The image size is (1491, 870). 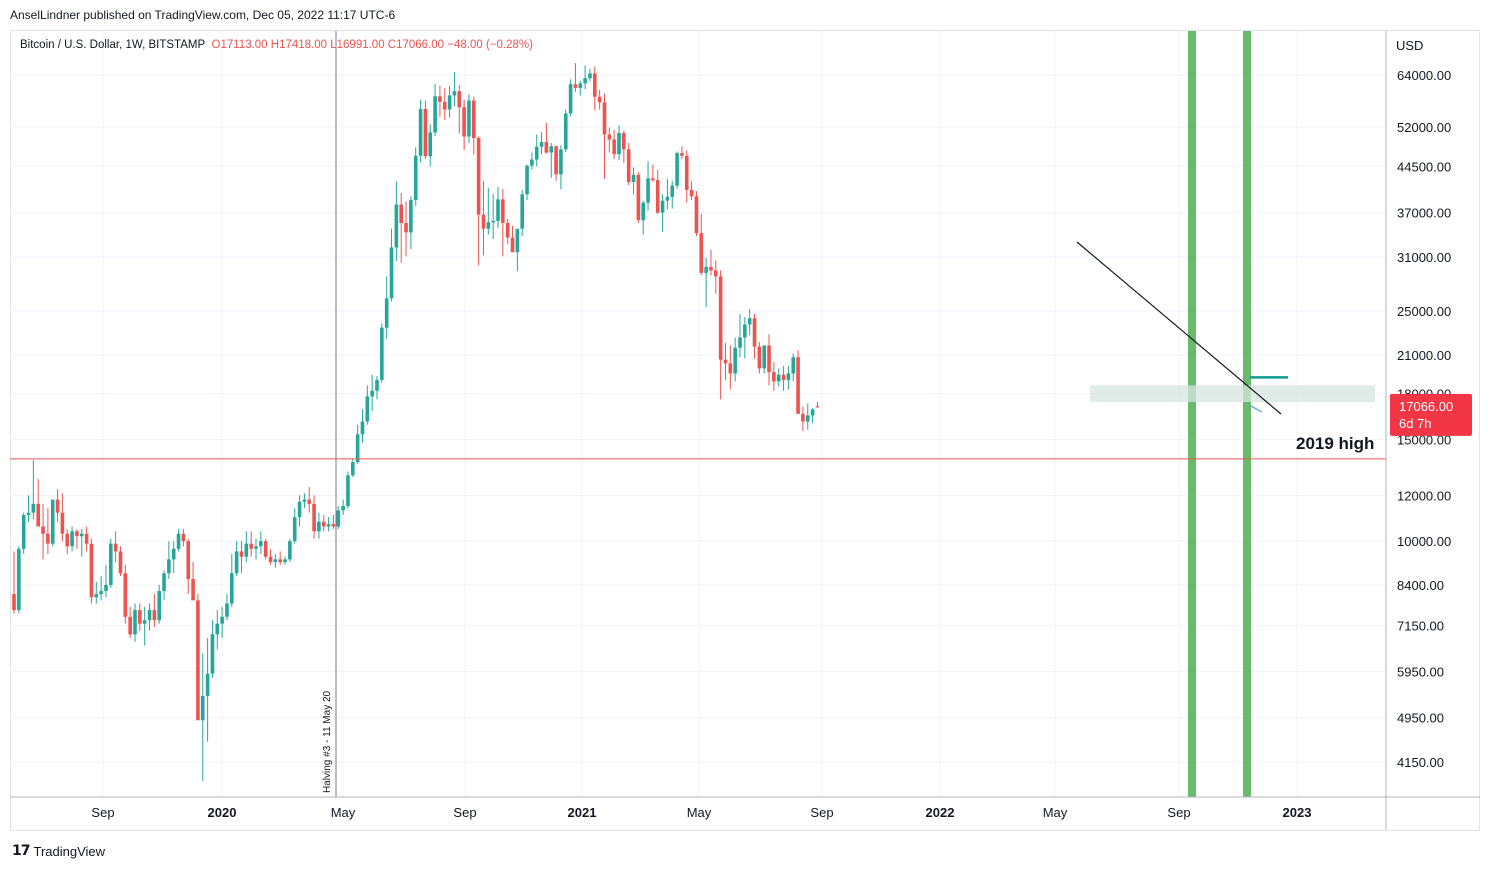 What do you see at coordinates (343, 812) in the screenshot?
I see `time-tick-label: May` at bounding box center [343, 812].